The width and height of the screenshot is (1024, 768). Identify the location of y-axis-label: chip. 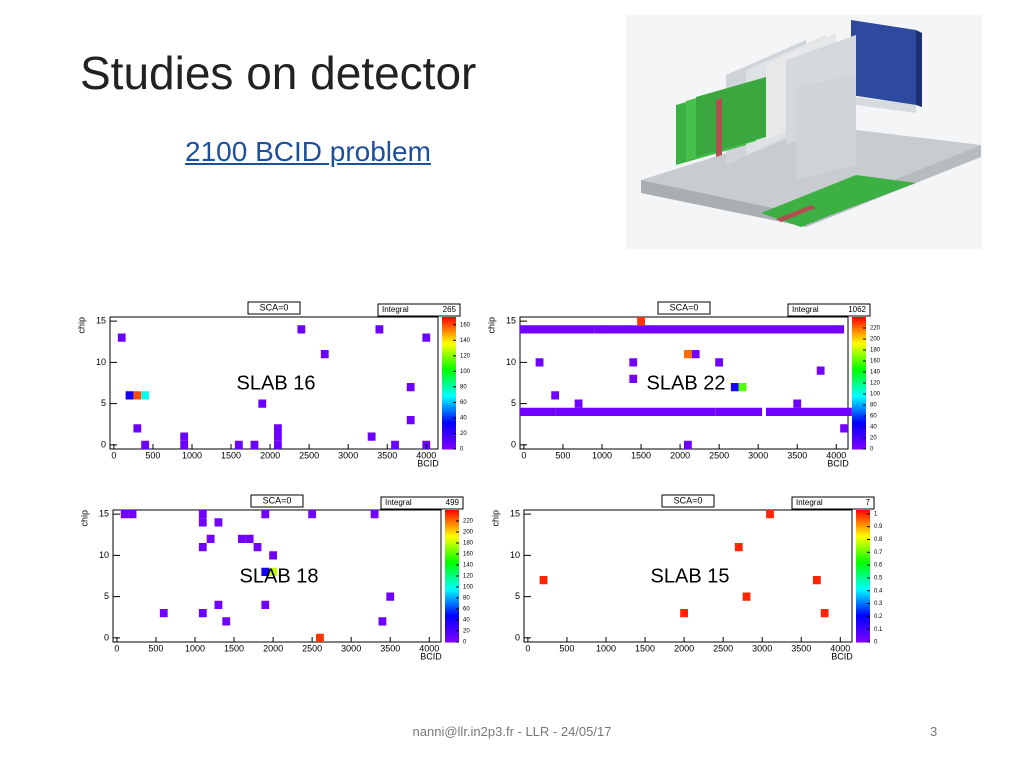
(491, 325).